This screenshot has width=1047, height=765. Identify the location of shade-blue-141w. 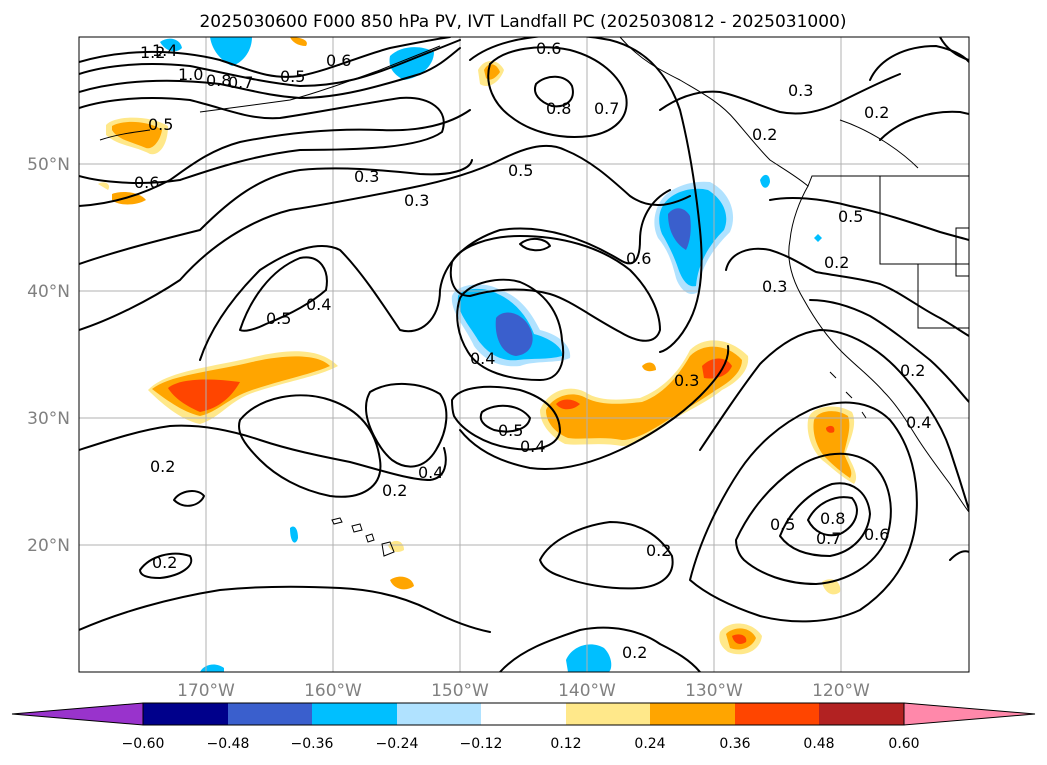
(589, 658).